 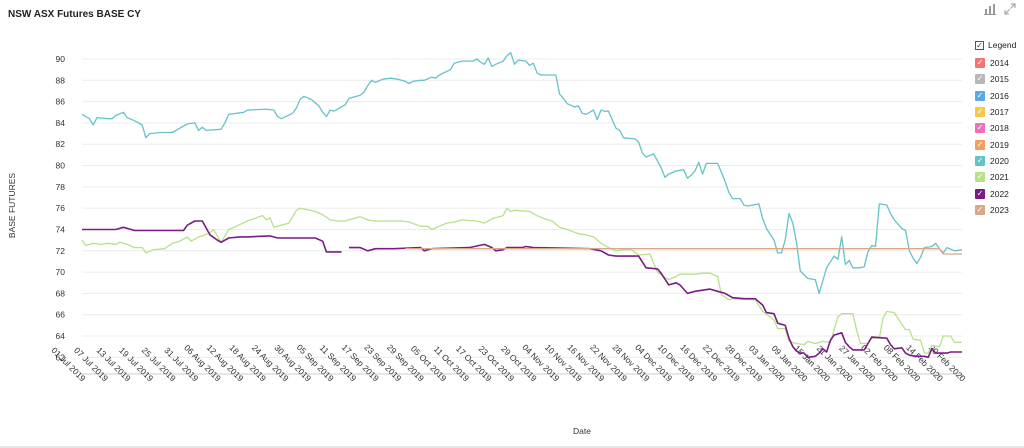 I want to click on y-tick-label: 88, so click(x=61, y=80).